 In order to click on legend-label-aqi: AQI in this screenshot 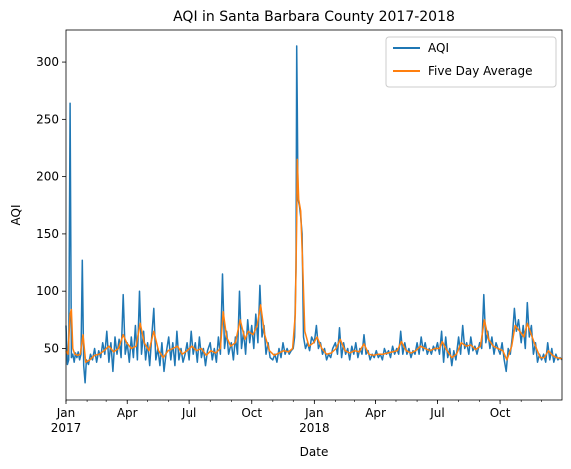, I will do `click(438, 48)`.